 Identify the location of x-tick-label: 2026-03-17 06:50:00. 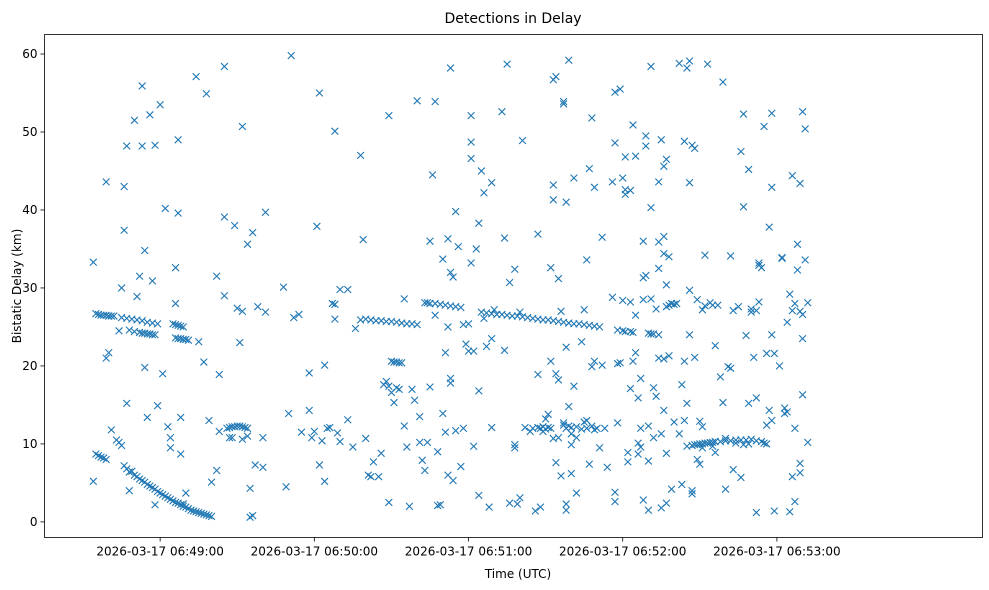
(314, 552).